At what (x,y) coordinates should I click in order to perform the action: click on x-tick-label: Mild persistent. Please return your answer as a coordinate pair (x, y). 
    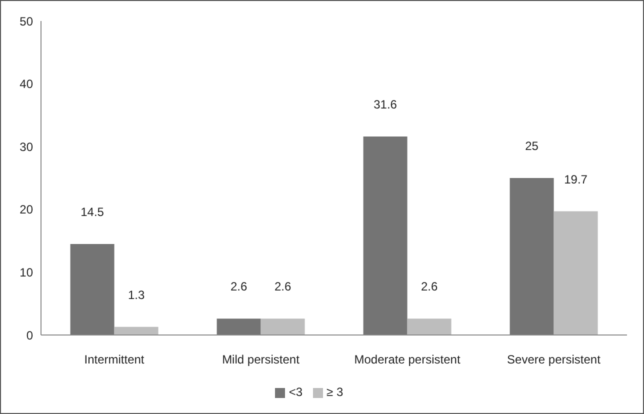
    Looking at the image, I should click on (261, 359).